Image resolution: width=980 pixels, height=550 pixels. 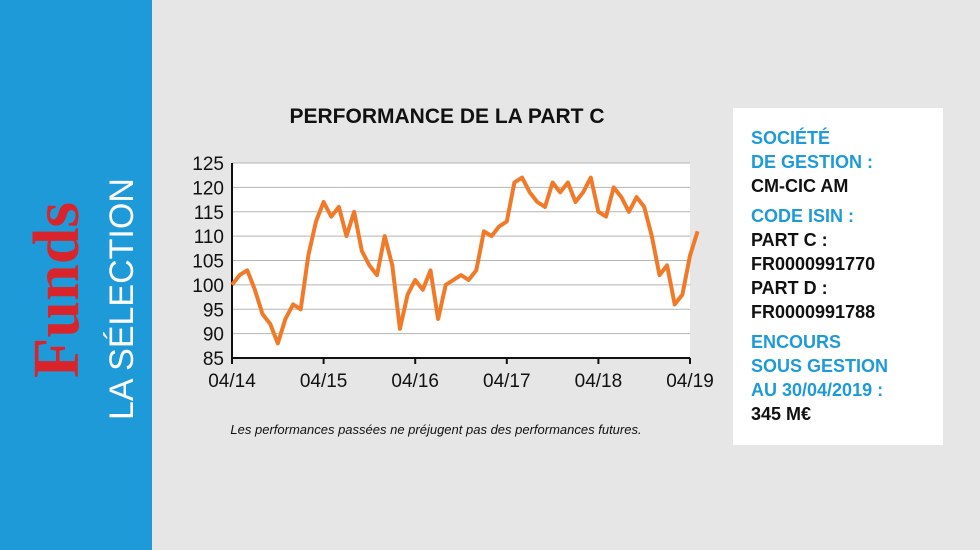 I want to click on x-tick-label: 04/14, so click(x=232, y=381).